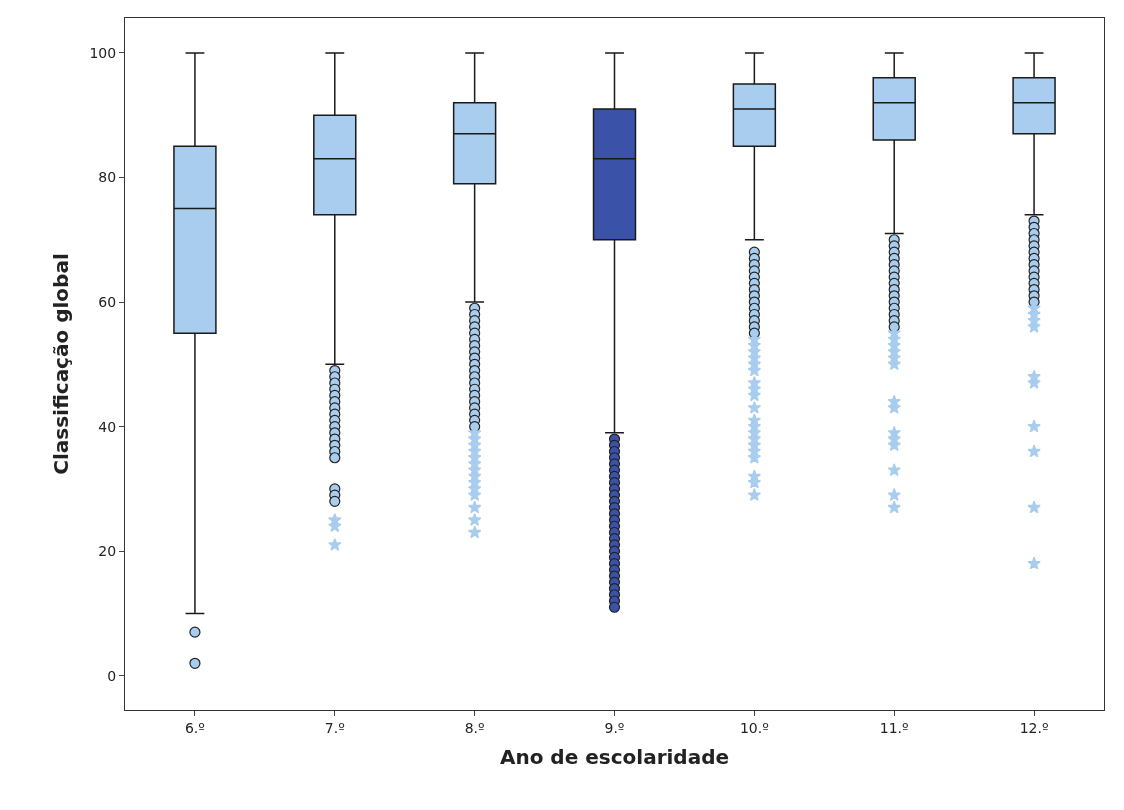  Describe the element at coordinates (474, 727) in the screenshot. I see `x-tick-label: 8.º` at that location.